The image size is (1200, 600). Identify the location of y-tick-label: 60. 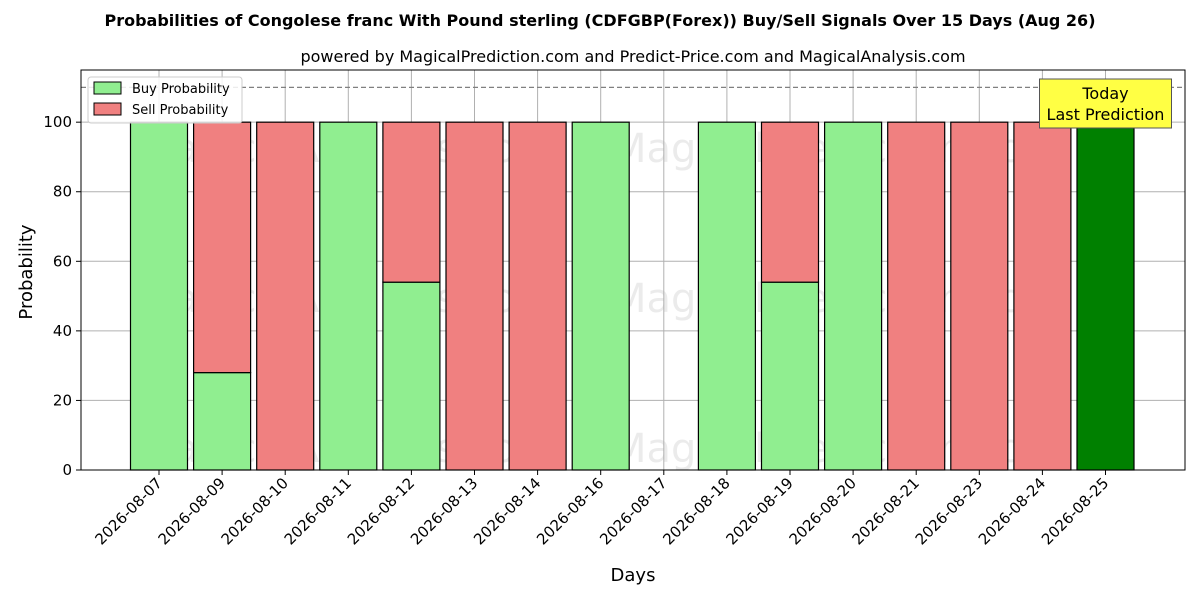
(62, 261).